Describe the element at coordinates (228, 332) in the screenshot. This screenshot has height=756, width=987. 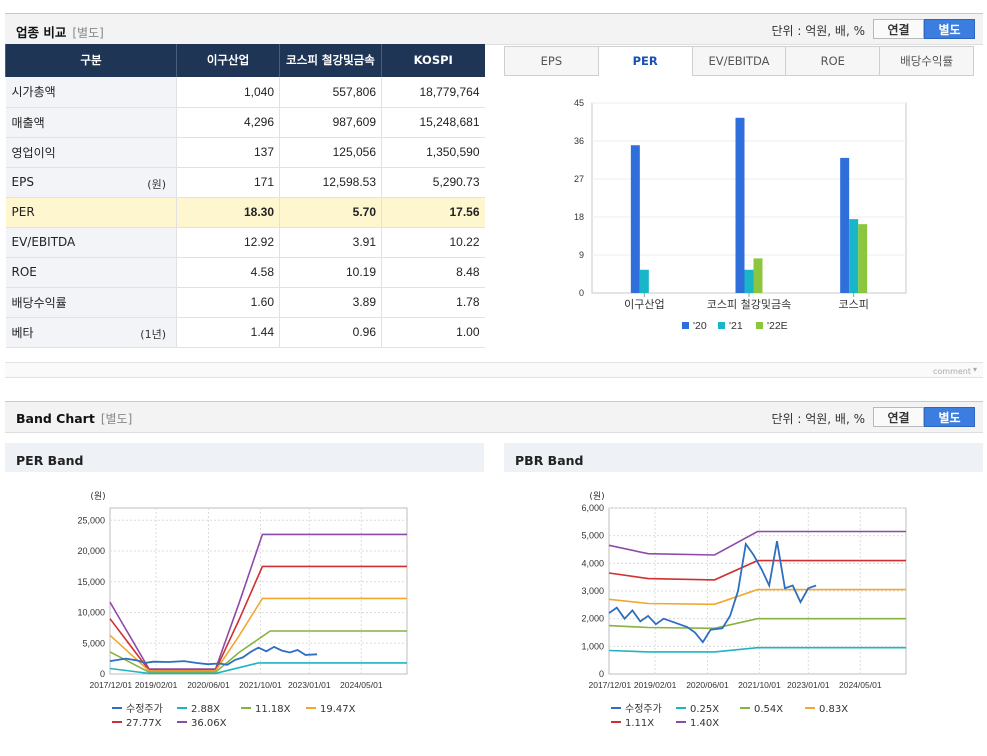
I see `row-value: 1.44` at that location.